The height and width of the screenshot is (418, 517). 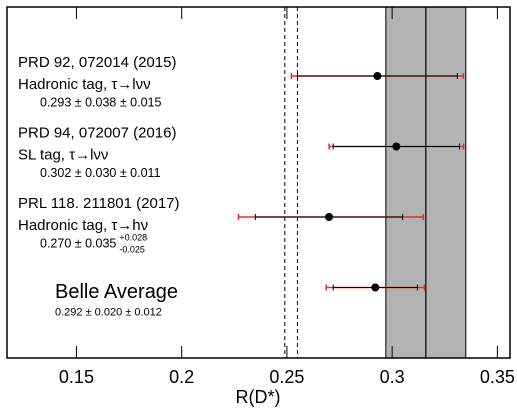 I want to click on measurement-result: 0.270 ± 0.035, so click(x=78, y=243).